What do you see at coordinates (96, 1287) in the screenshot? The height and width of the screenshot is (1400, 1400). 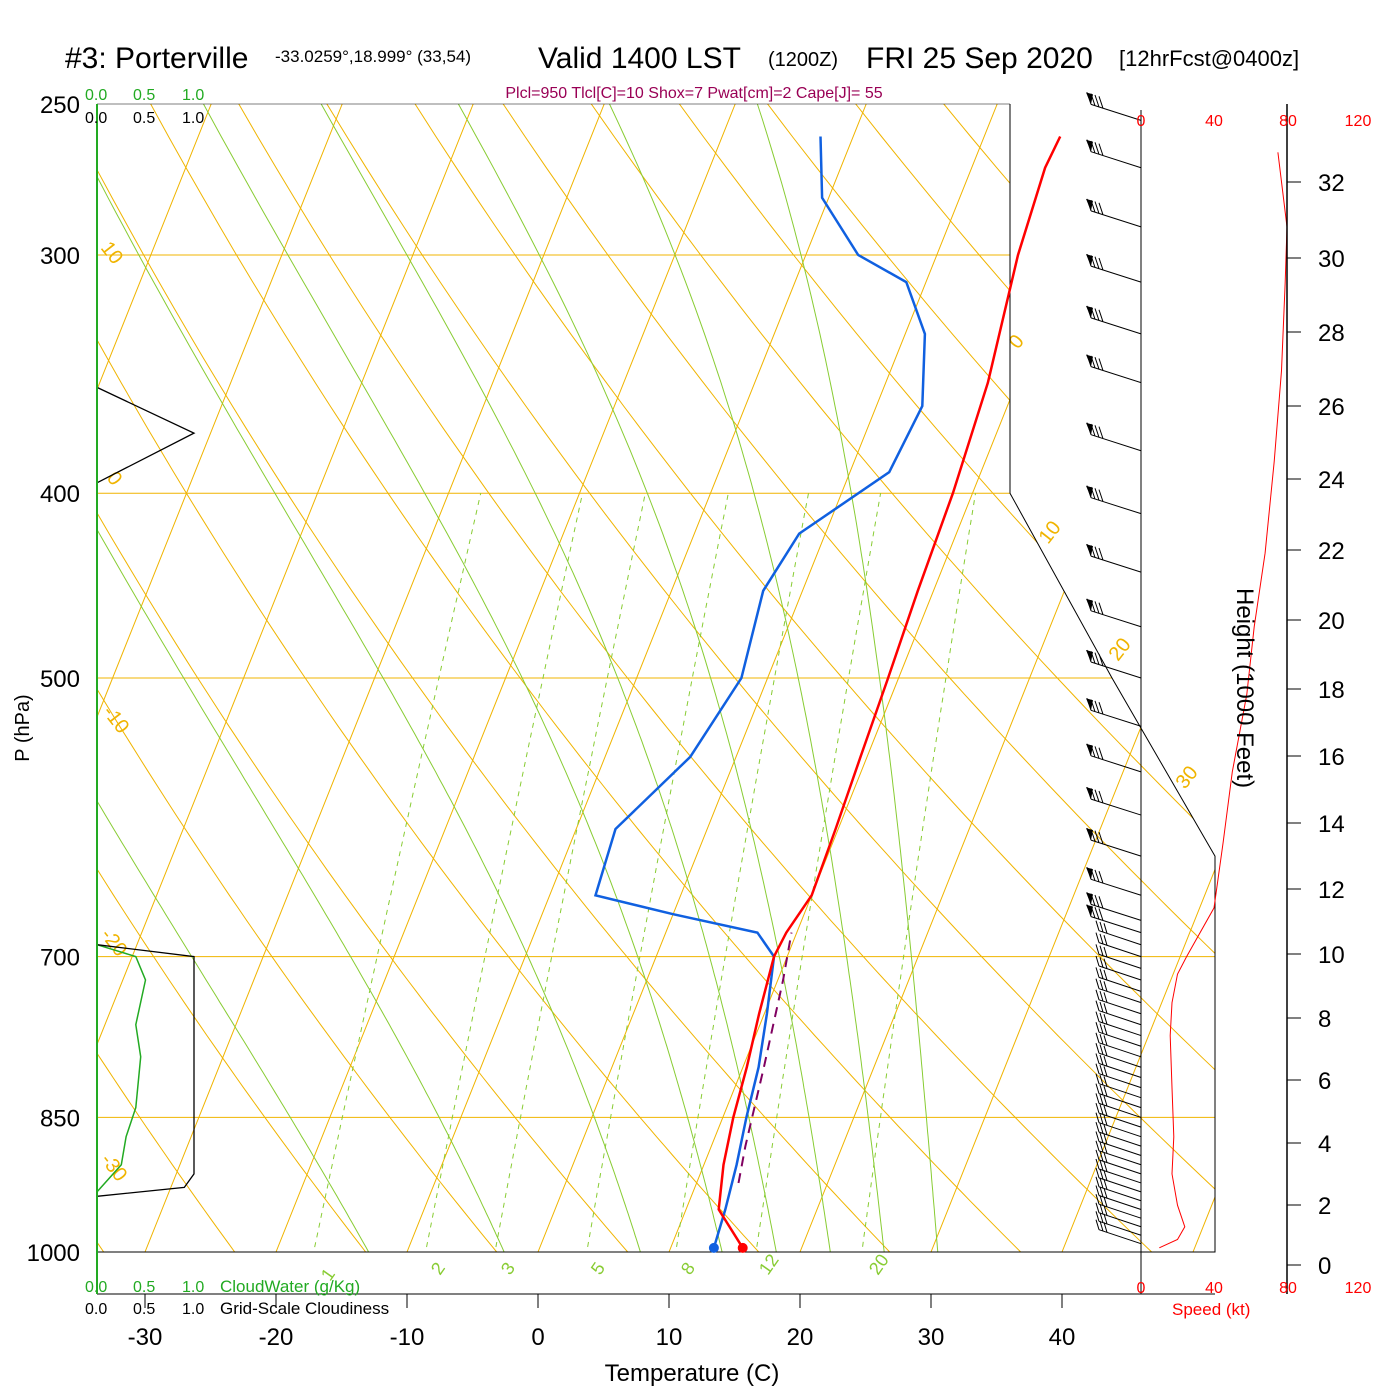 I see `cloudwater-tick-bottom: 0.0` at bounding box center [96, 1287].